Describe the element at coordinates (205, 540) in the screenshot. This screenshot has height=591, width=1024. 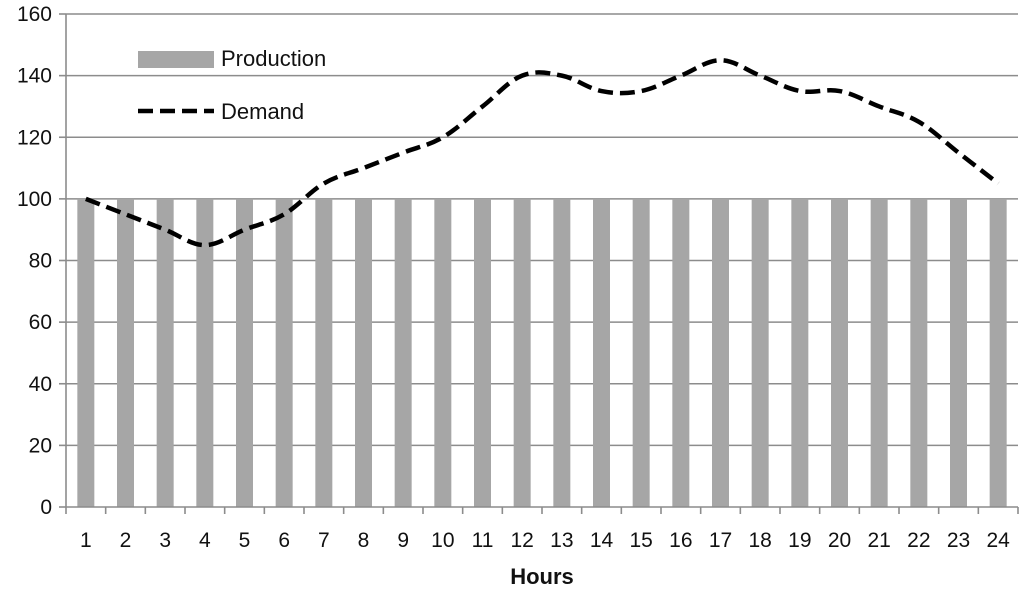
I see `x-tick-label: 4` at that location.